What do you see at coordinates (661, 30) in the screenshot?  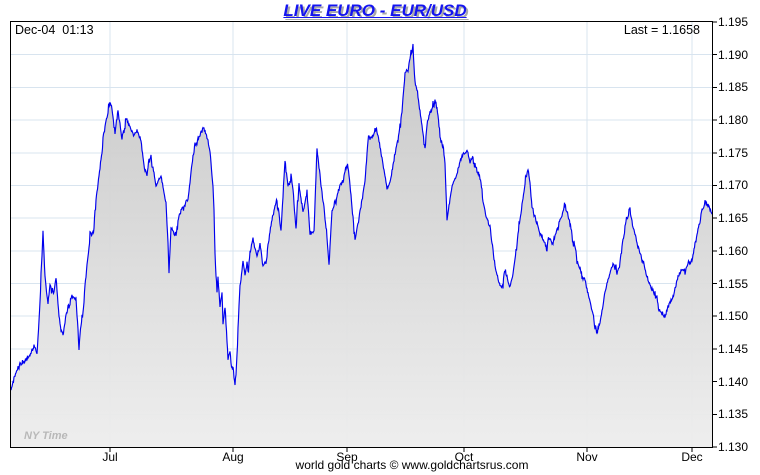 I see `last-price-readout: Last = 1.1658` at bounding box center [661, 30].